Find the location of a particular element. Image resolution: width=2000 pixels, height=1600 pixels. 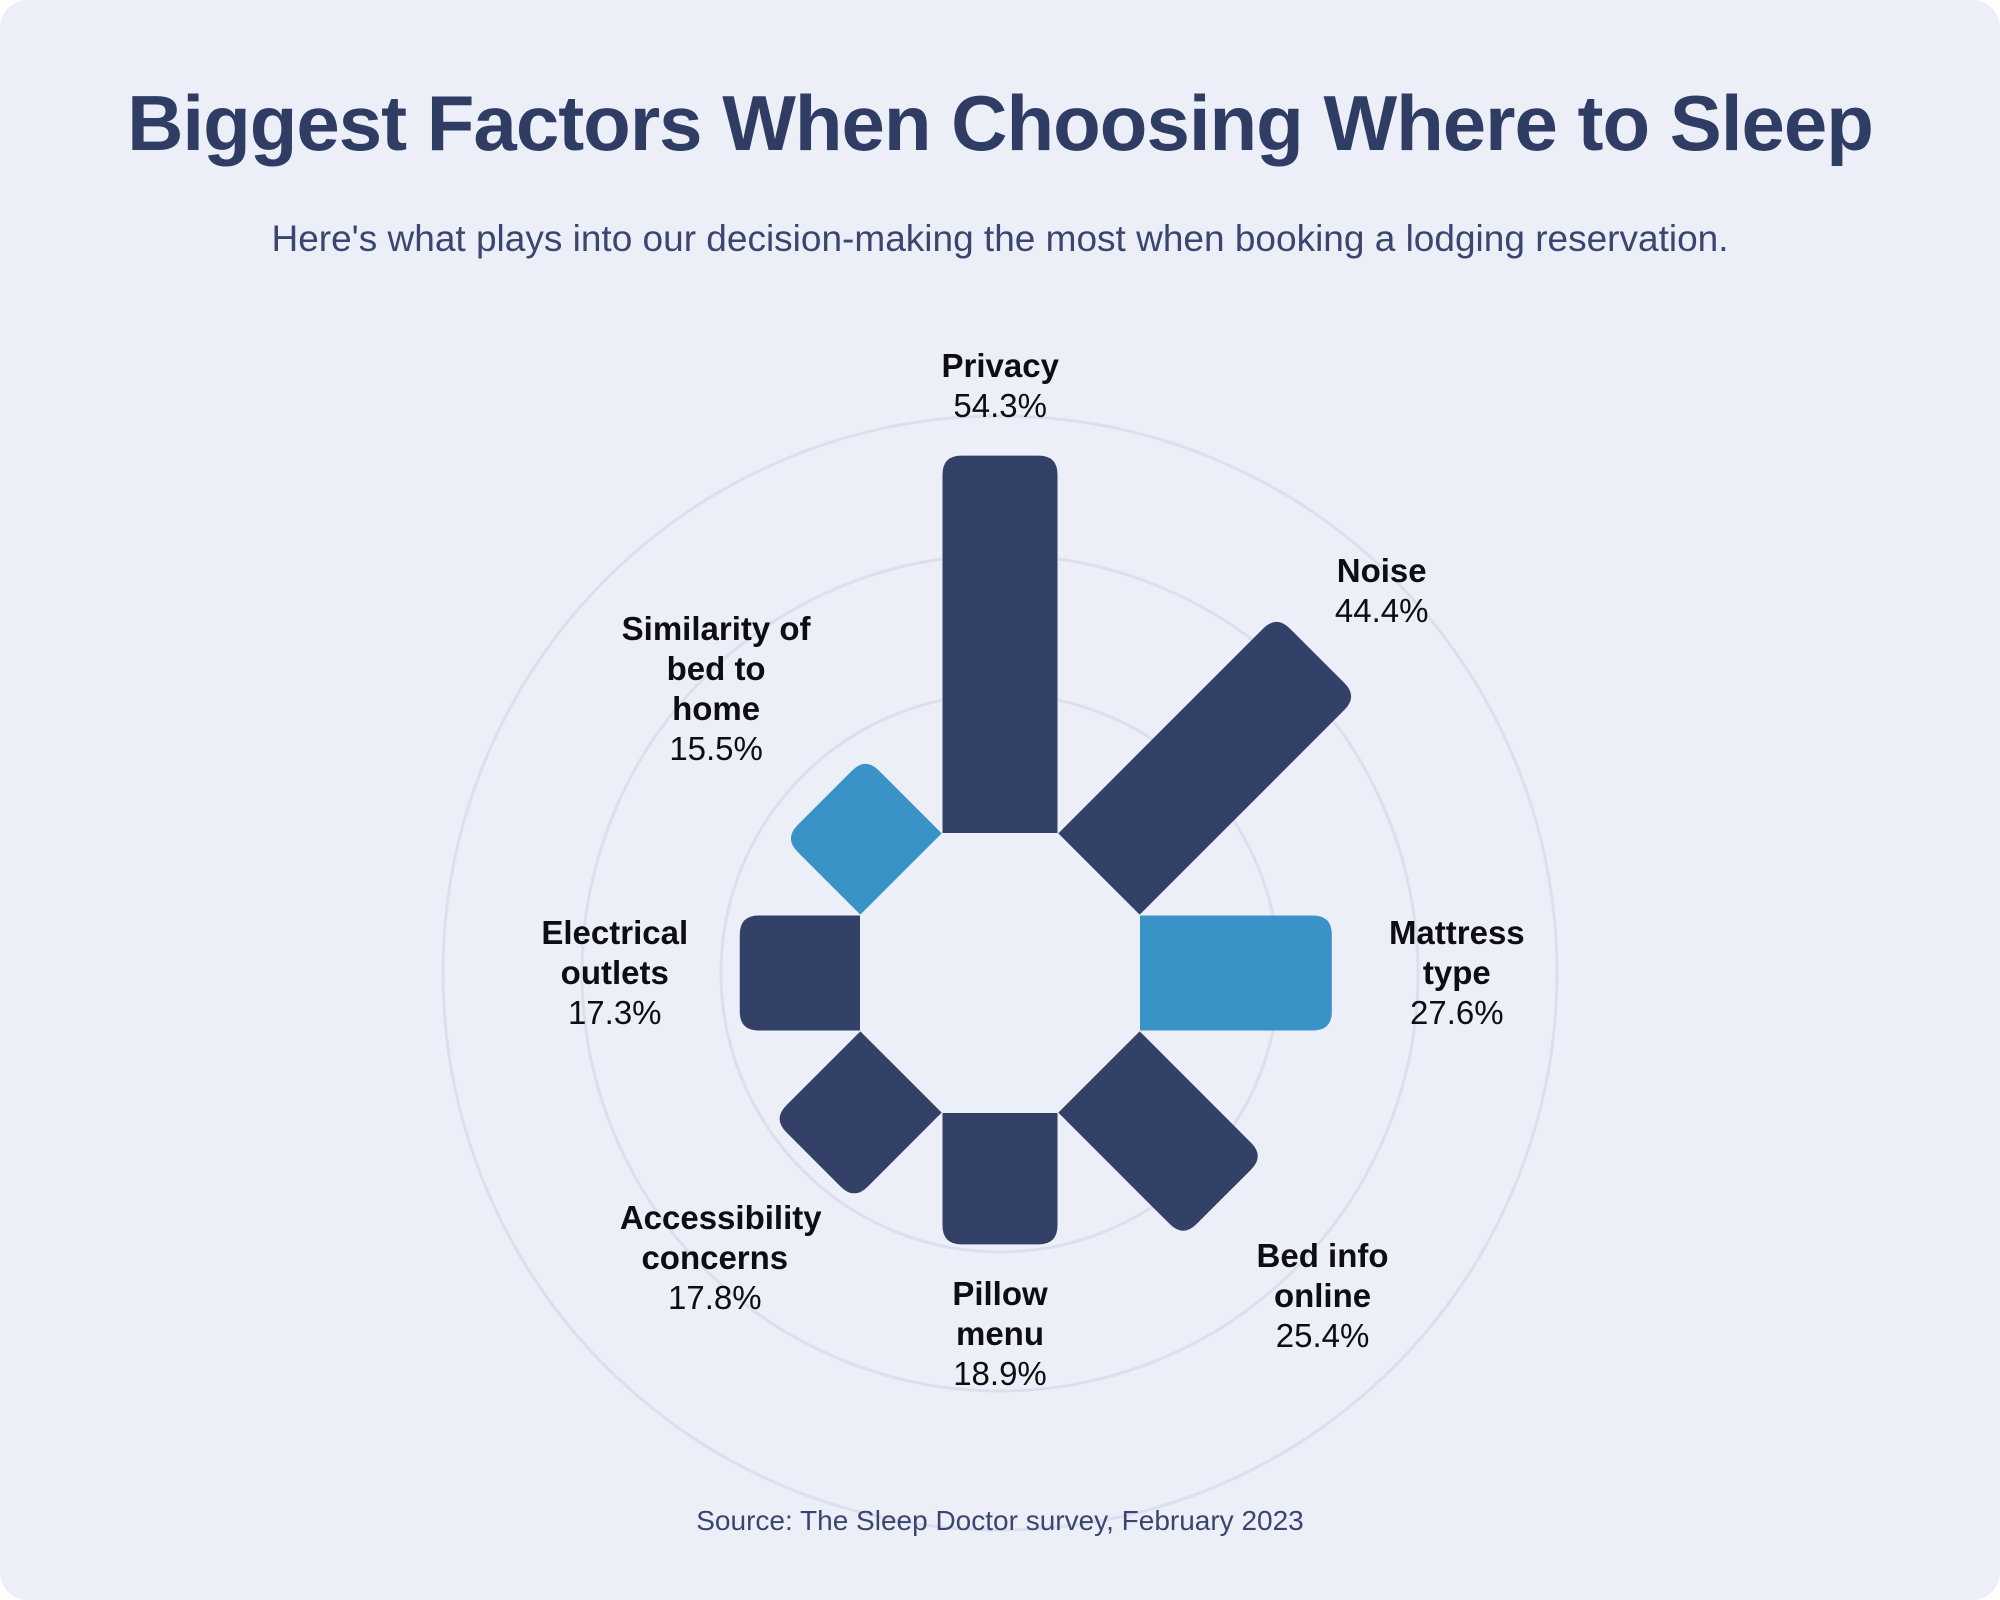

value-label: 17.8% is located at coordinates (715, 1298).